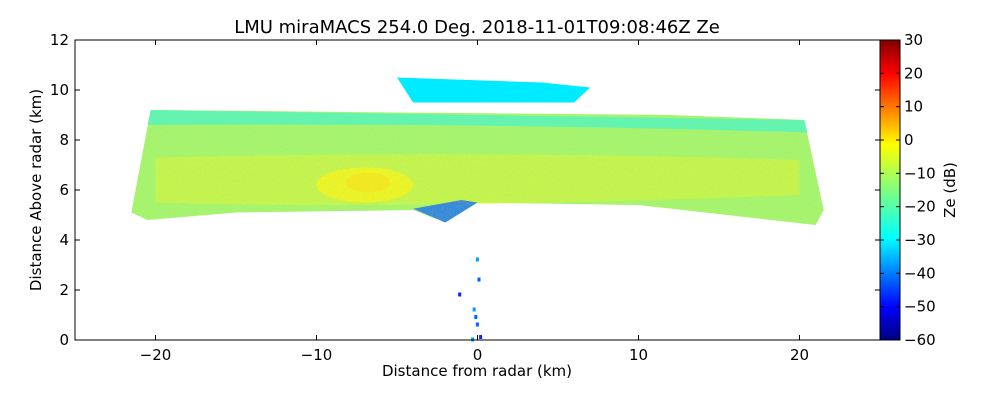 This screenshot has width=1000, height=400. Describe the element at coordinates (950, 190) in the screenshot. I see `colorbar-label: Ze (dB)` at that location.